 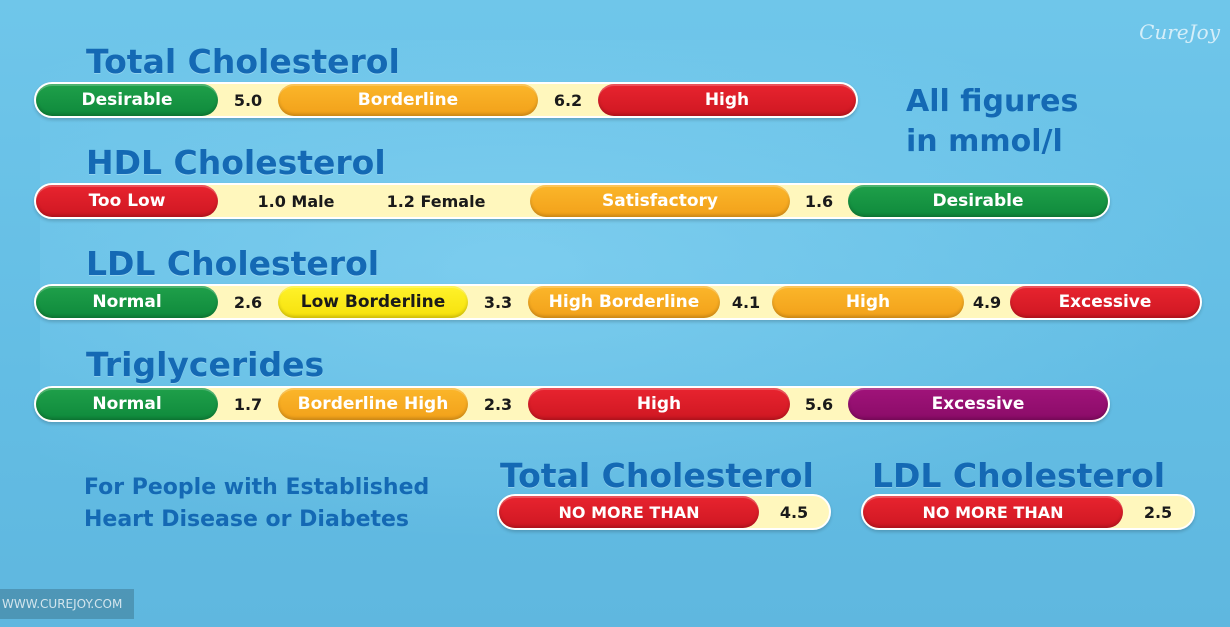 What do you see at coordinates (248, 100) in the screenshot?
I see `total-threshold-1: 5.0` at bounding box center [248, 100].